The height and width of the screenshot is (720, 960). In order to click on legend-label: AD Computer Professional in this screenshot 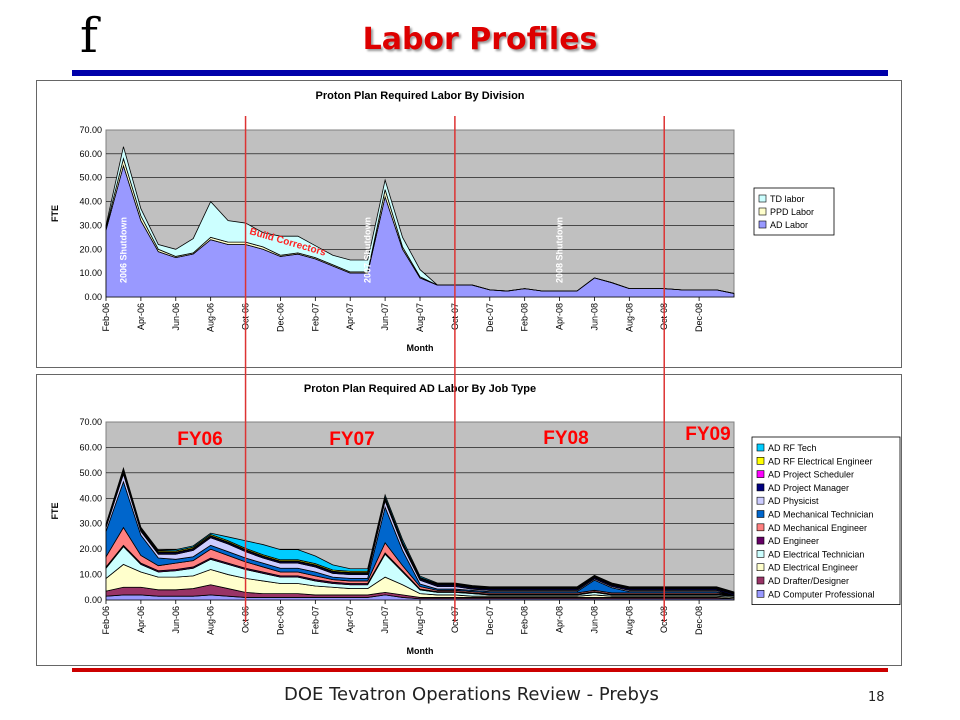, I will do `click(821, 594)`.